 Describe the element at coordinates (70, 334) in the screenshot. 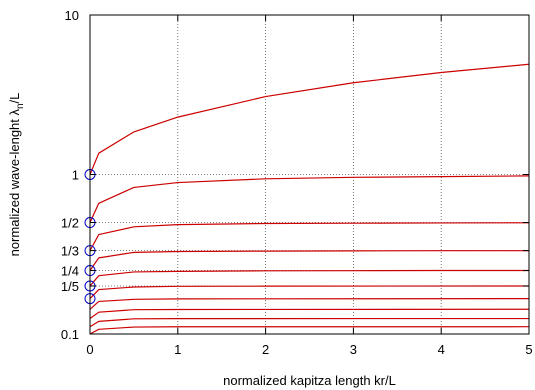

I see `y-tick-label: 0.1` at that location.